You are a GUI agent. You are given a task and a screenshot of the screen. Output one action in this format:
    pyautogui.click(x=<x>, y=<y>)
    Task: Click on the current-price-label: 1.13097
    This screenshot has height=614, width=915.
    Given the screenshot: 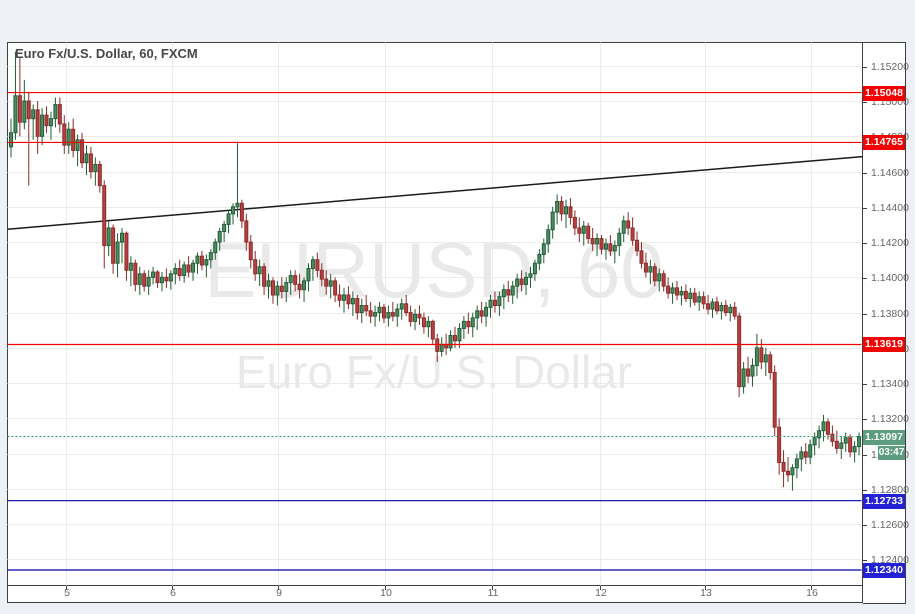 What is the action you would take?
    pyautogui.click(x=884, y=437)
    